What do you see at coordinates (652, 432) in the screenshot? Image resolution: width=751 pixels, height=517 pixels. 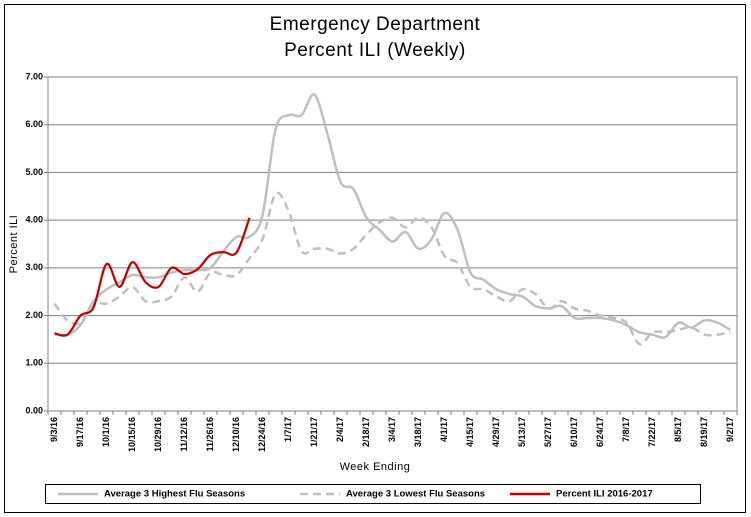 I see `x-tick-label: 7/22/17` at bounding box center [652, 432].